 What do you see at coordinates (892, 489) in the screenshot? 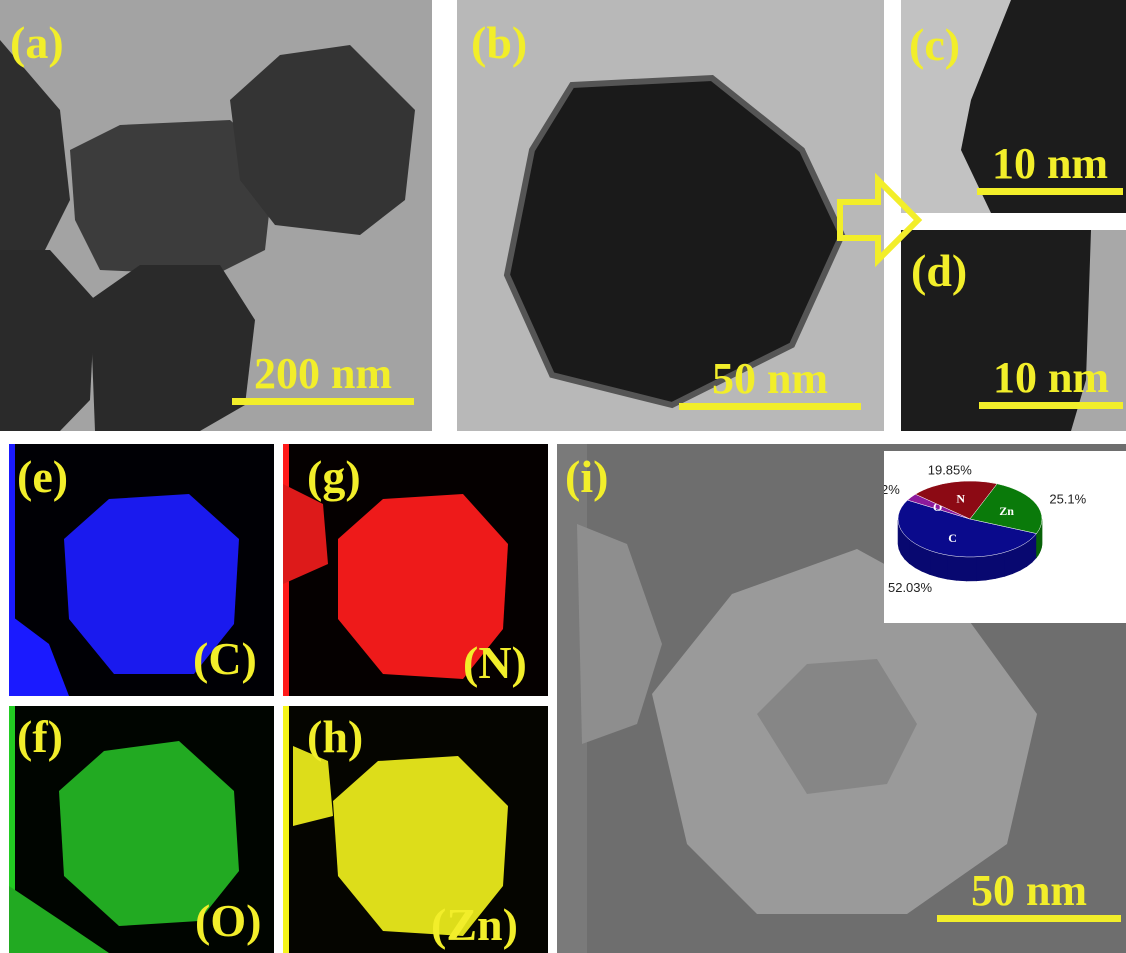
I see `pie-value-o: 3.02%` at bounding box center [892, 489].